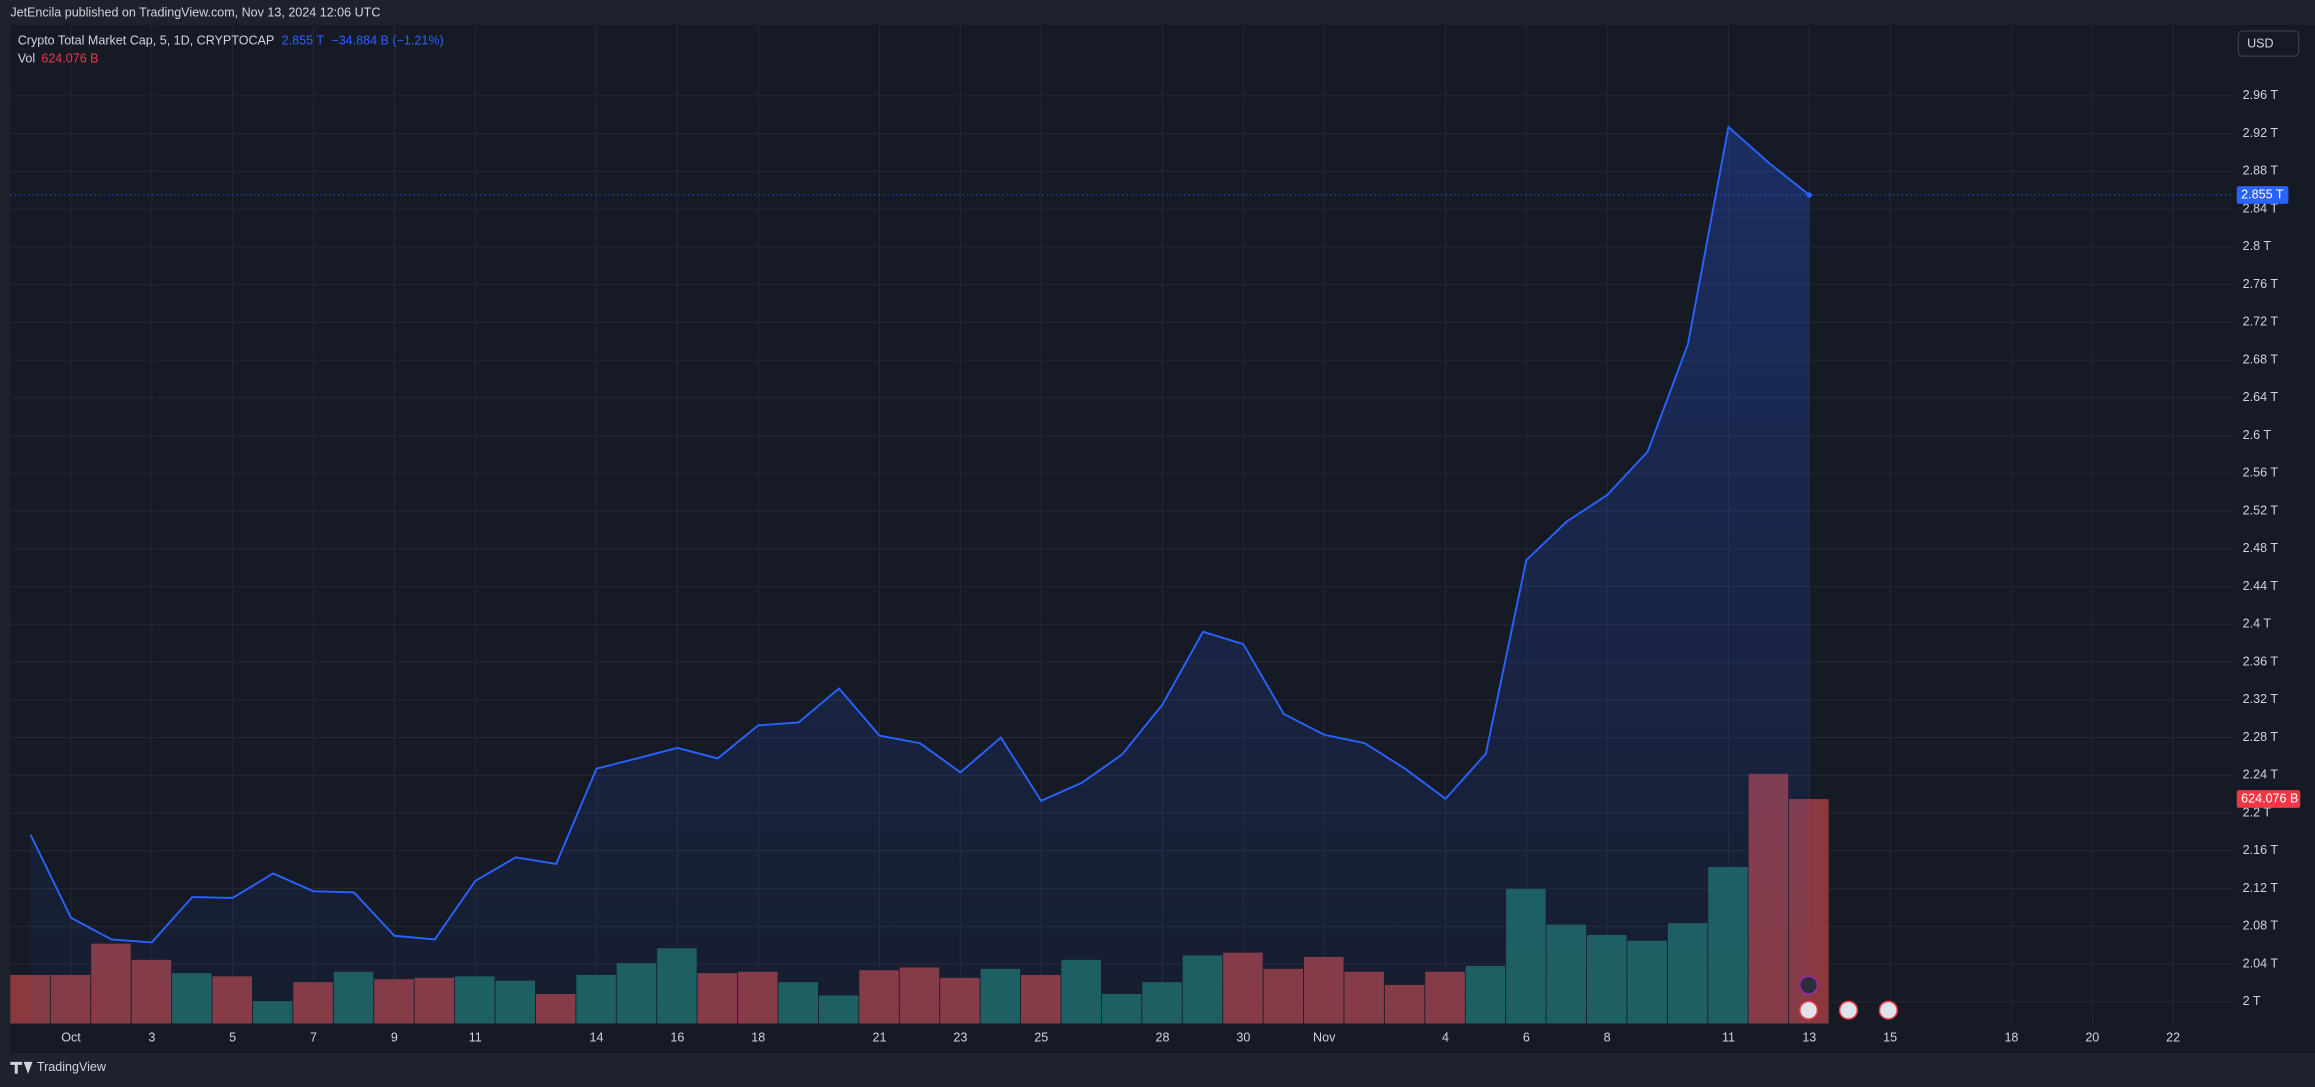  I want to click on x-tick-label: 3, so click(151, 1038).